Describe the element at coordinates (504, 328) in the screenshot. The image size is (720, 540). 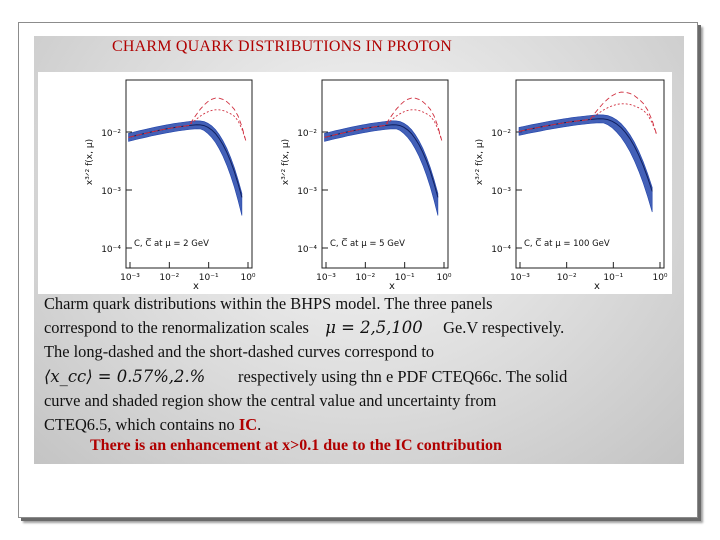
I see `caption-text-3: Ge.V respectively.` at that location.